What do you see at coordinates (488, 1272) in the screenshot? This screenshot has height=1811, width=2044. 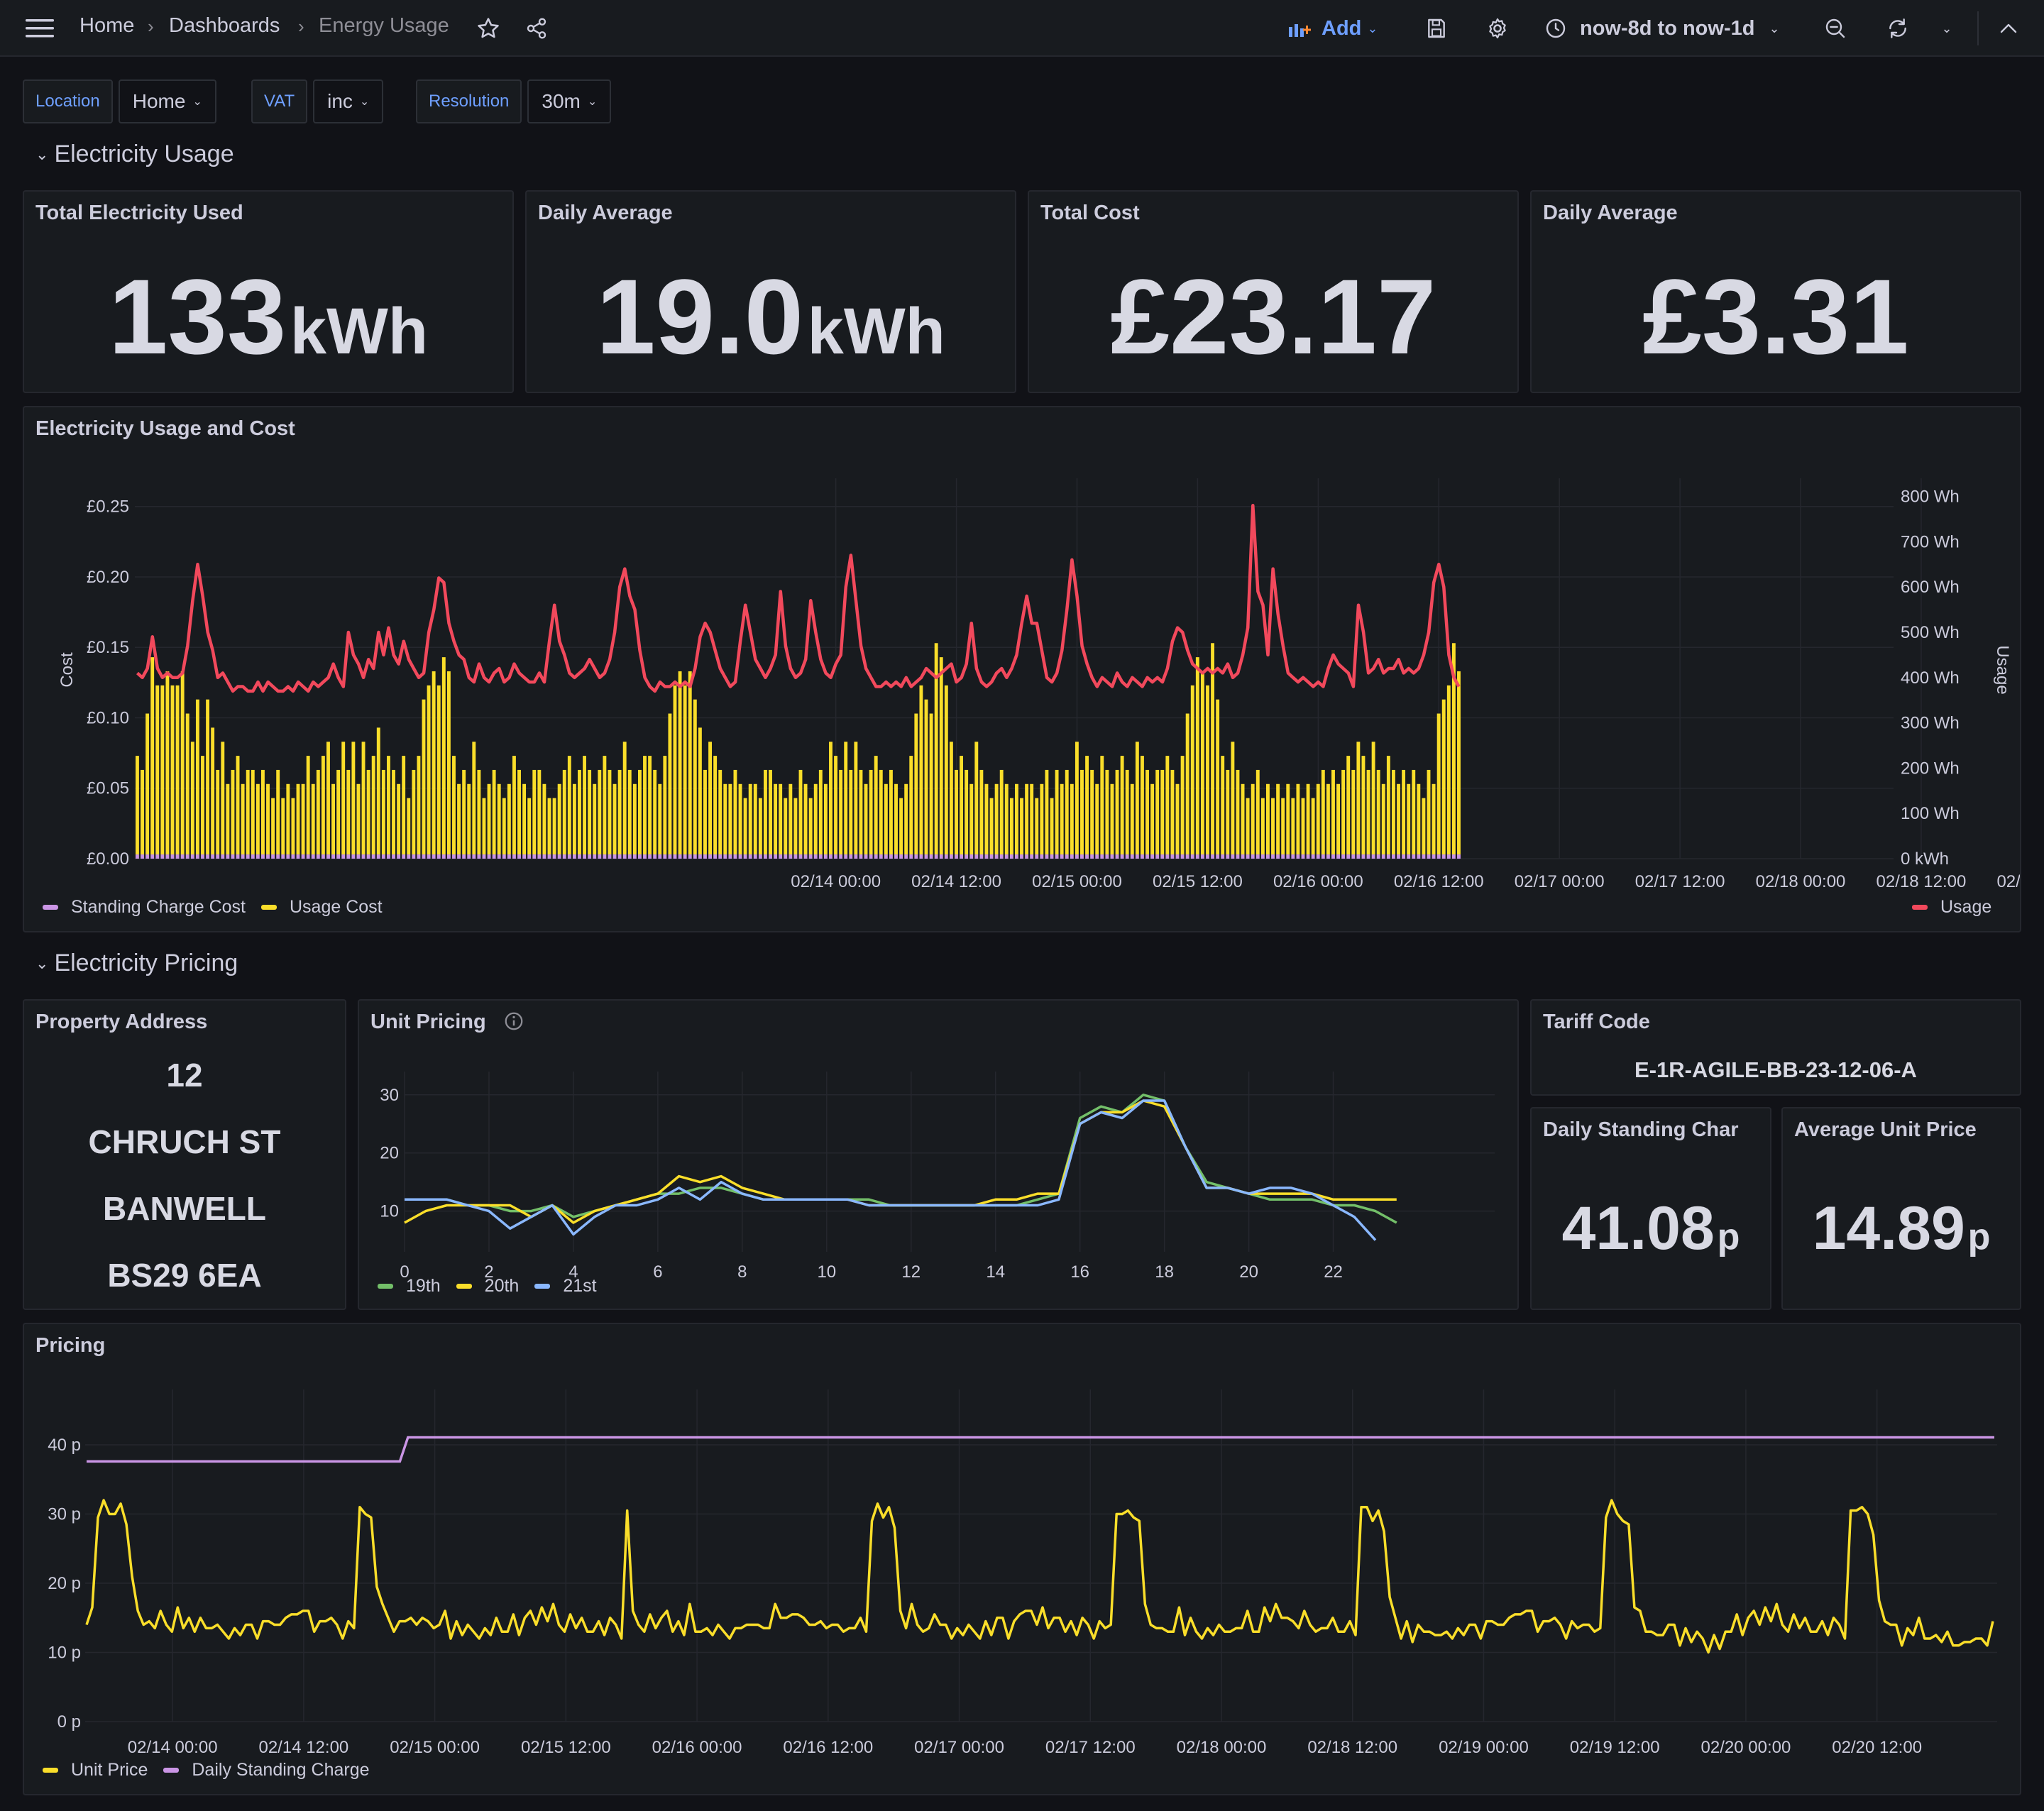 I see `x-tick-label: 2` at bounding box center [488, 1272].